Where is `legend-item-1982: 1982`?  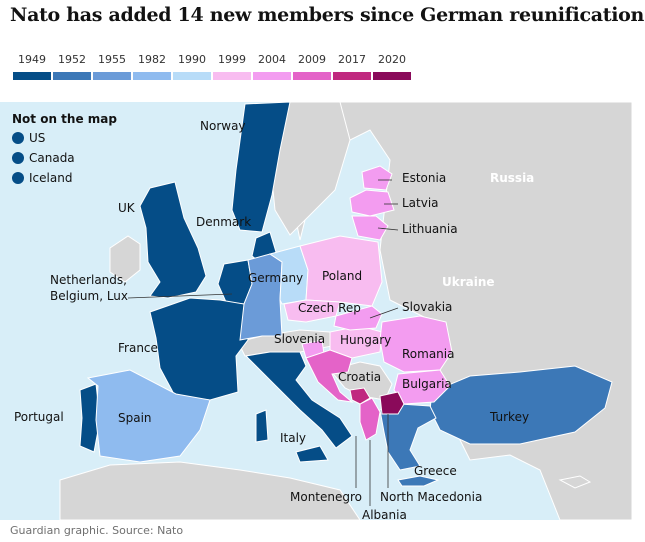 legend-item-1982: 1982 is located at coordinates (152, 67).